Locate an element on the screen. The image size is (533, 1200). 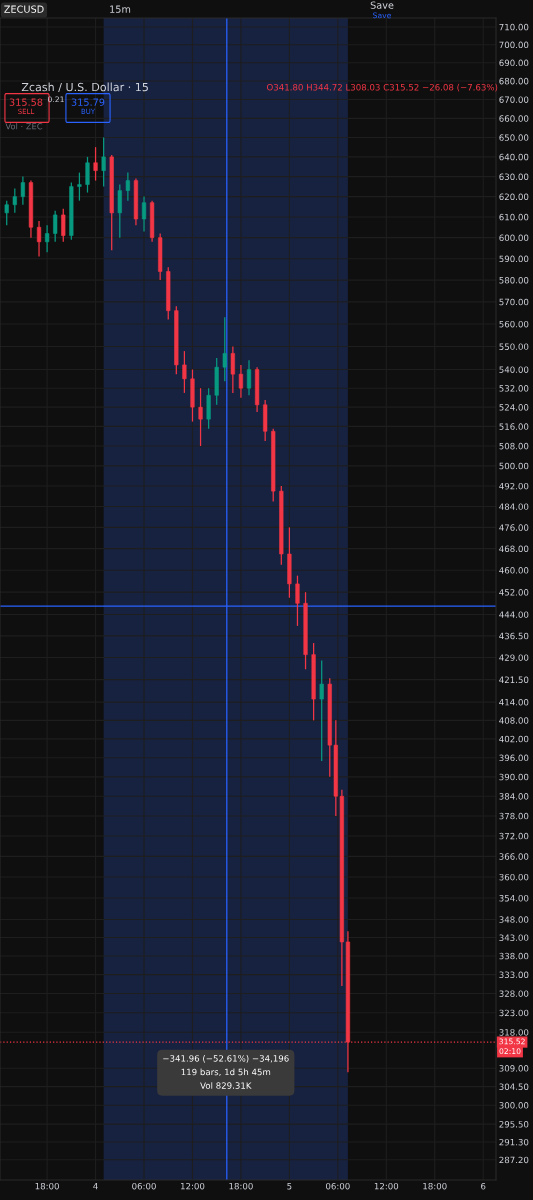
text: Save is located at coordinates (382, 5).